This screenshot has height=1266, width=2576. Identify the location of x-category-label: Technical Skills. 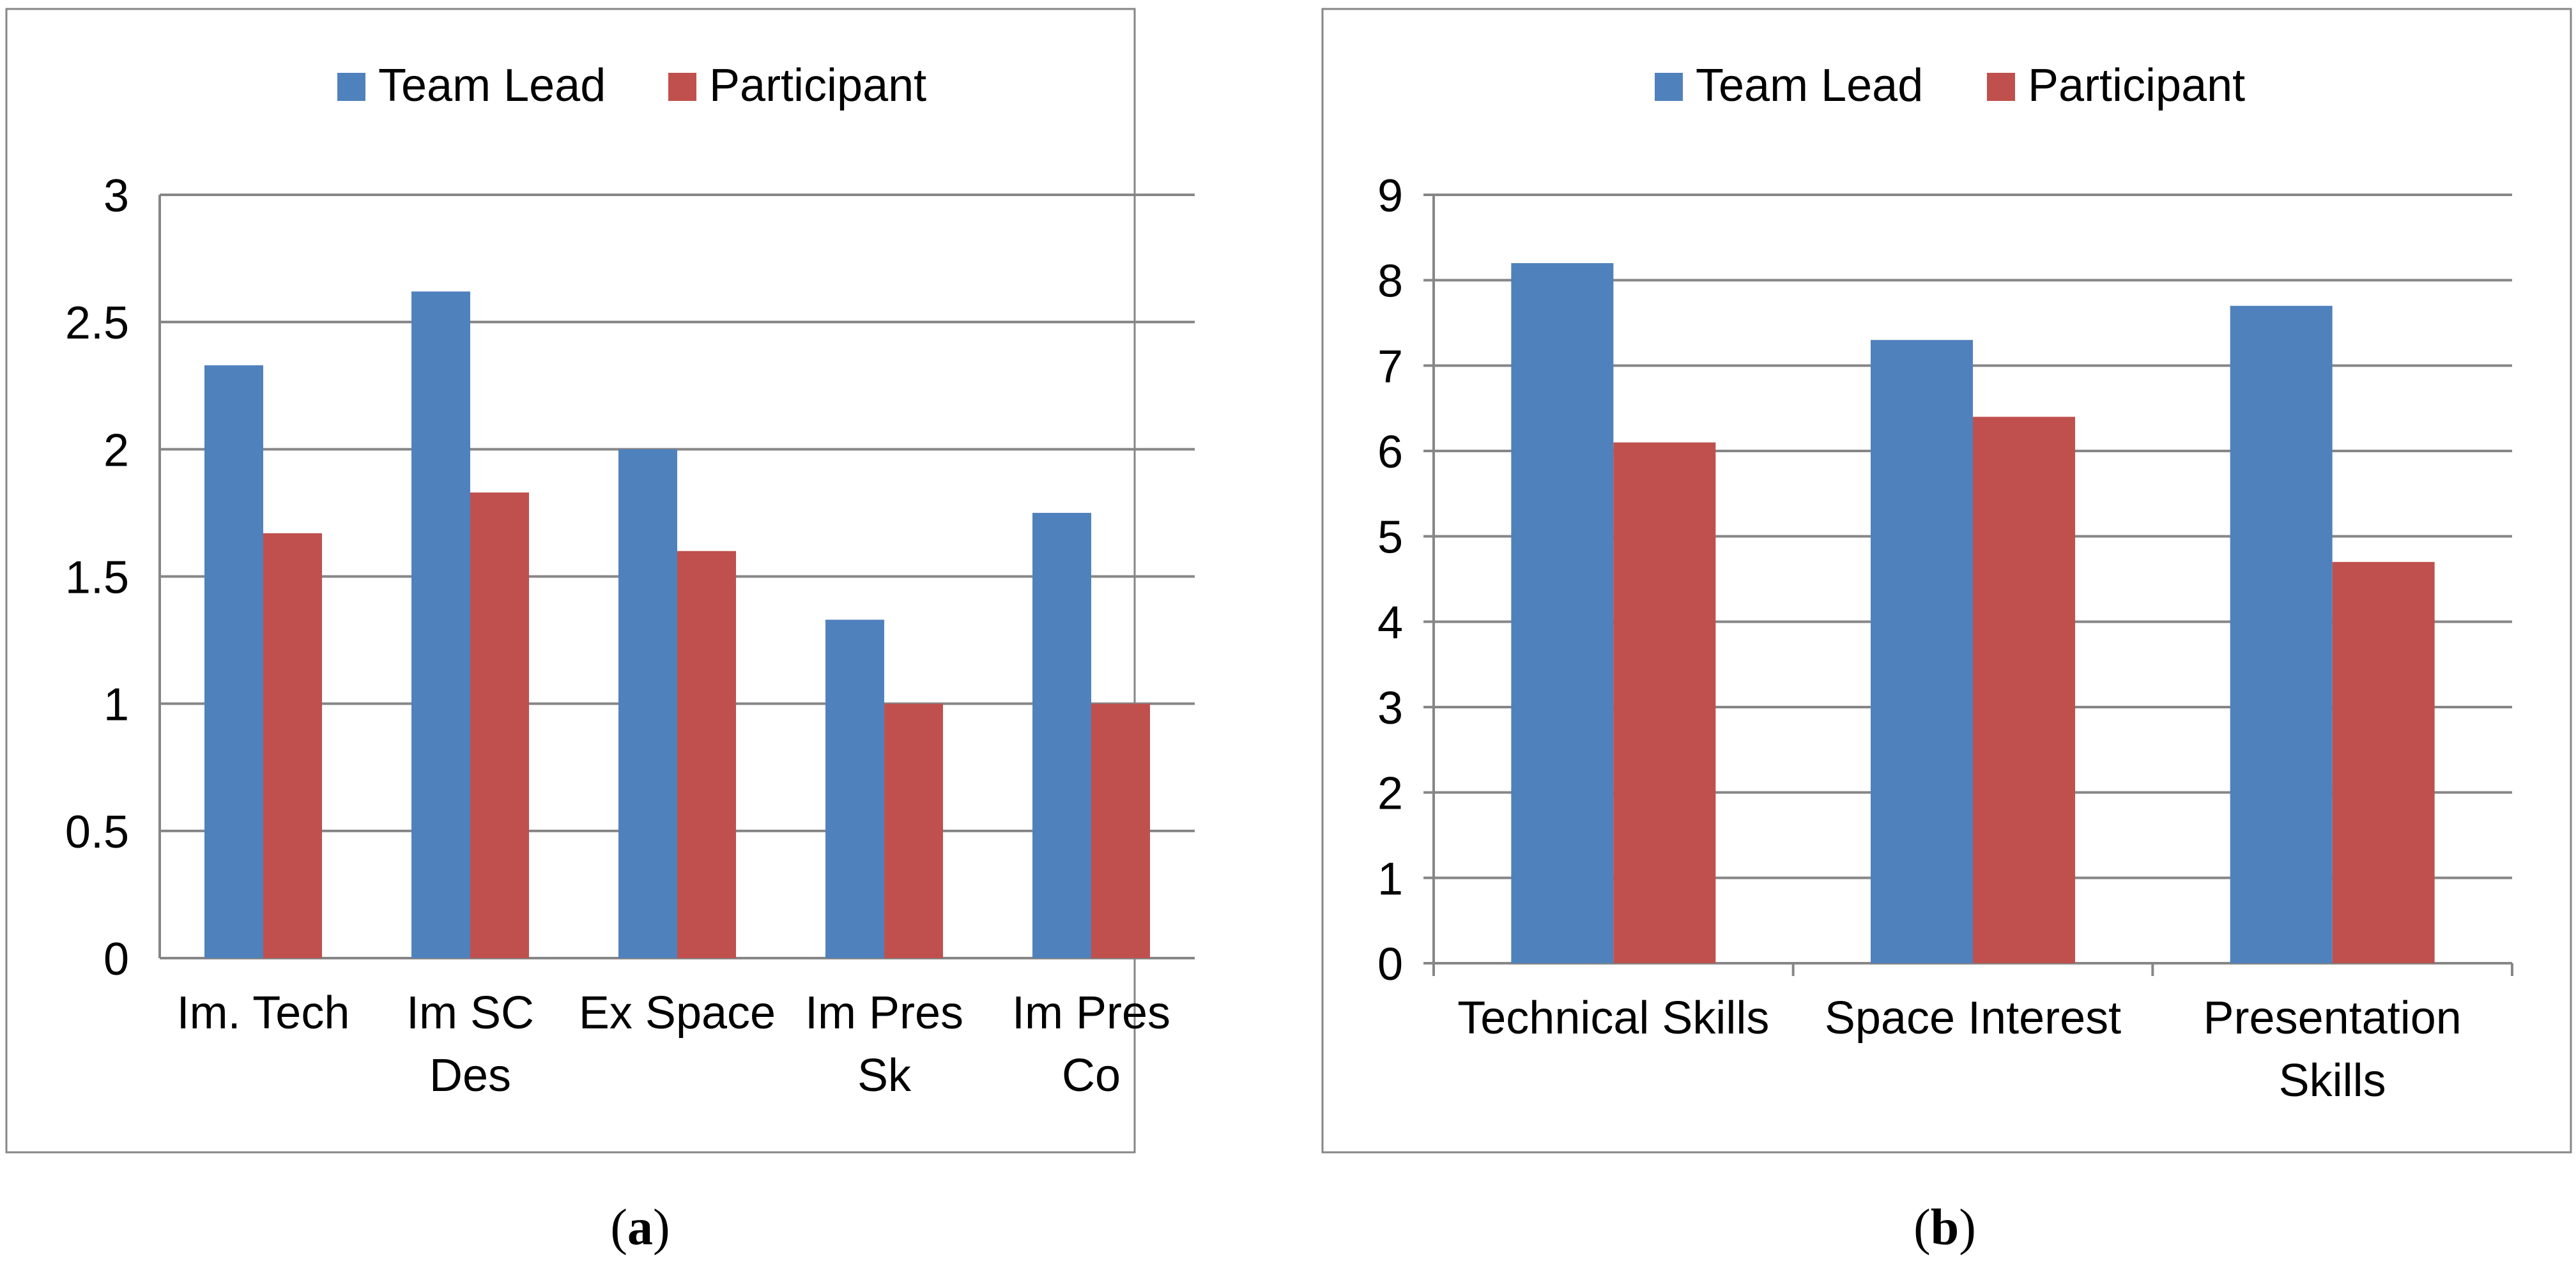
(1613, 1018).